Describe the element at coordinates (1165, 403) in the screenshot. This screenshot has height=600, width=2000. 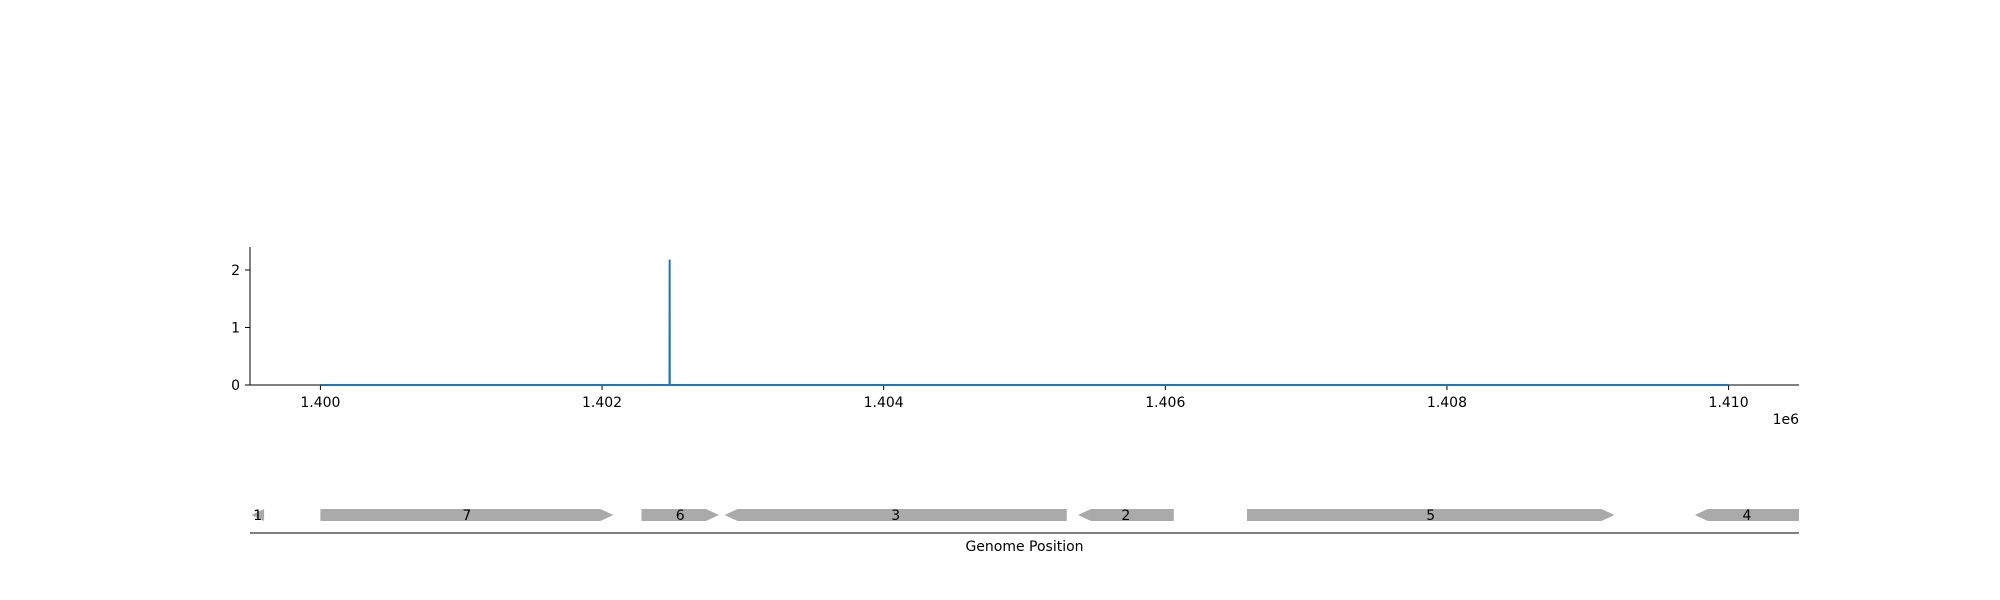
I see `x-tick-label: 1.406` at that location.